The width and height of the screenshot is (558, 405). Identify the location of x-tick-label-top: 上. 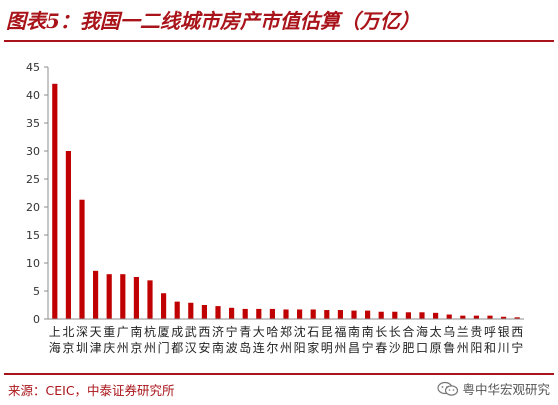
(55, 332).